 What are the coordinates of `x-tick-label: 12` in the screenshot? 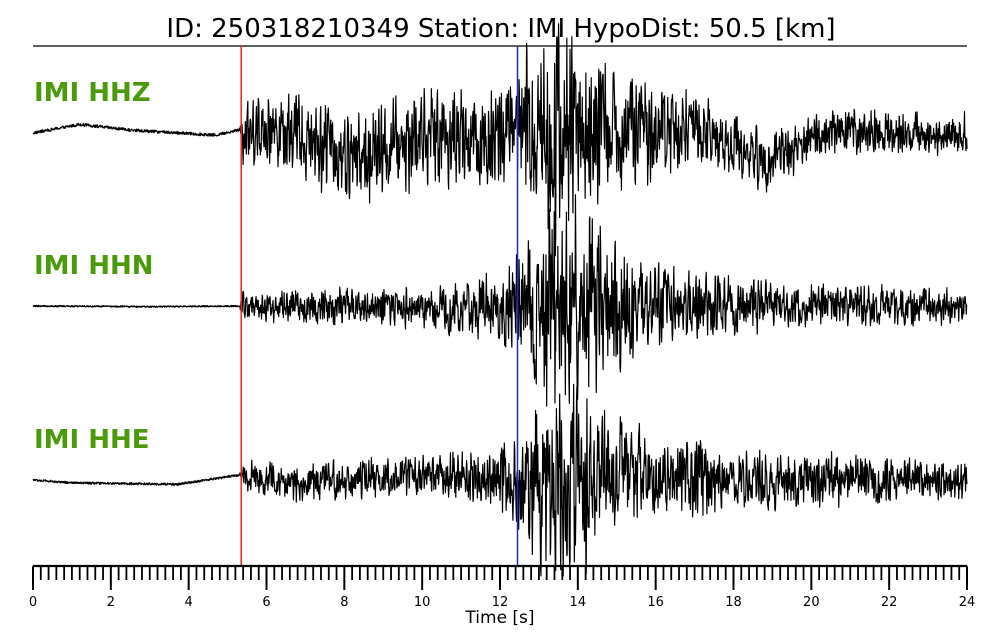 It's located at (500, 602).